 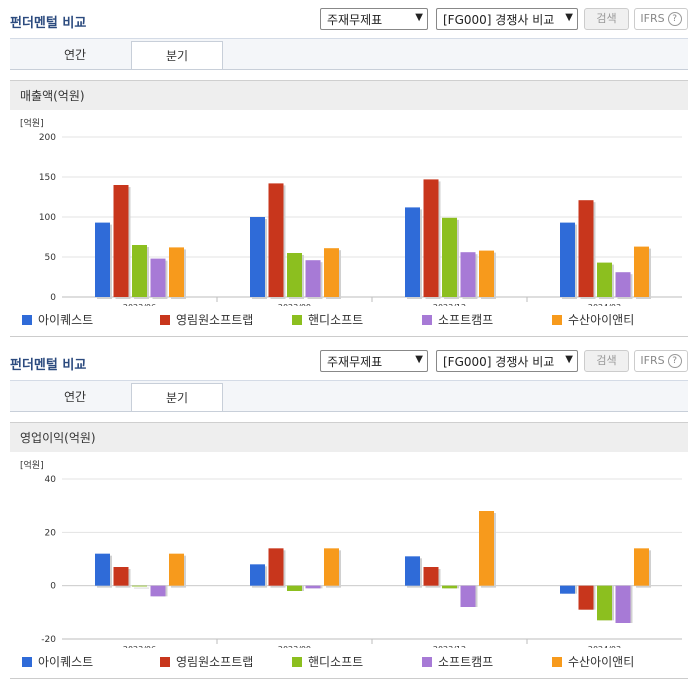 What do you see at coordinates (53, 587) in the screenshot?
I see `y-tick-label: 0` at bounding box center [53, 587].